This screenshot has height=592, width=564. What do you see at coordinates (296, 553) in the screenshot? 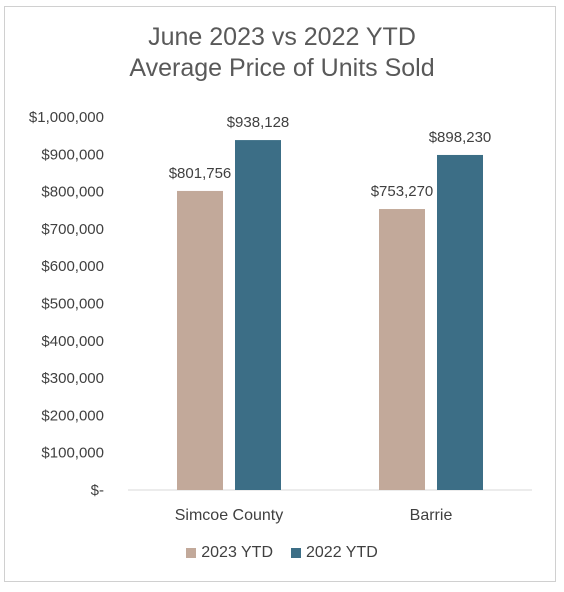
I see `legend-swatch-2022` at bounding box center [296, 553].